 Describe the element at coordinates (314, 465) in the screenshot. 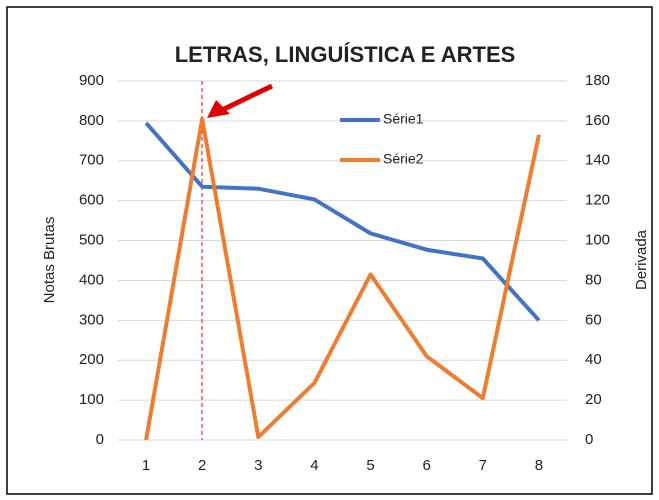

I see `x-tick-label: 4` at that location.